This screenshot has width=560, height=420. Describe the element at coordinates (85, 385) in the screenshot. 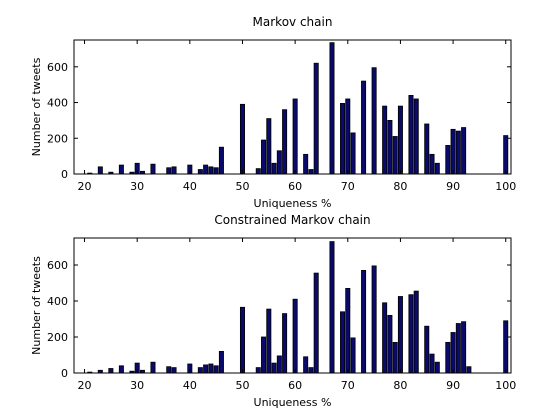

I see `x-tick-label: 20` at that location.